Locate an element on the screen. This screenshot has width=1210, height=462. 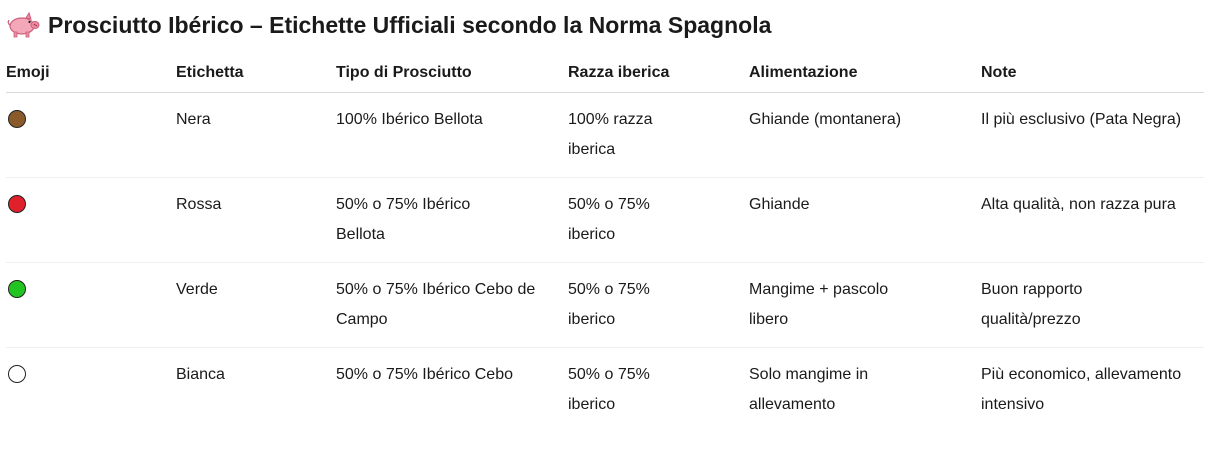
razza-cell: 100% razza iberica is located at coordinates (658, 135).